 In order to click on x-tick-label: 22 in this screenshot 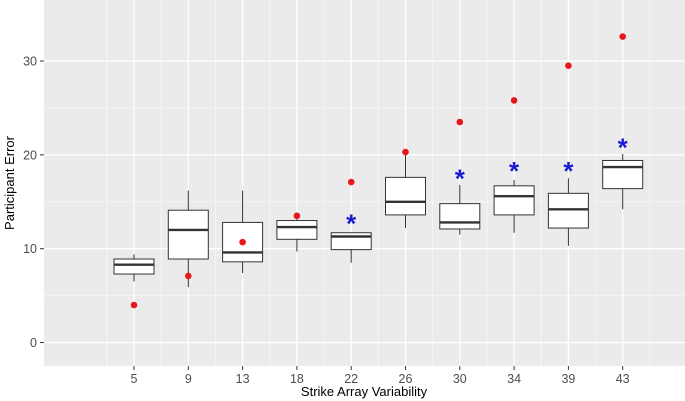, I will do `click(351, 379)`.